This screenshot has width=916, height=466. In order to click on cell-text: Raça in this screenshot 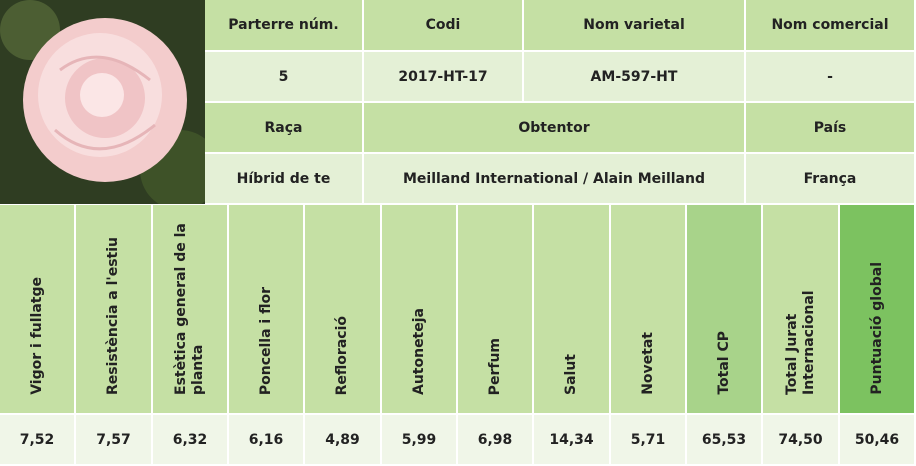, I will do `click(283, 127)`.